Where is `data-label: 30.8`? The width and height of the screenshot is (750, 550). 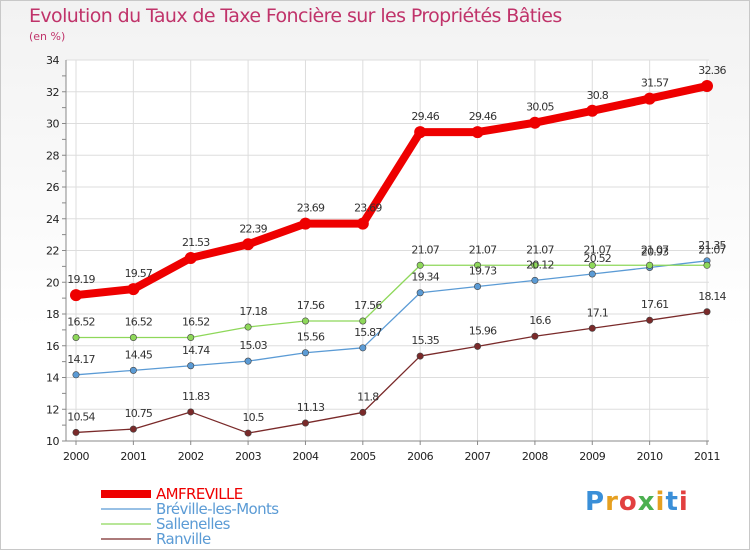 data-label: 30.8 is located at coordinates (598, 95).